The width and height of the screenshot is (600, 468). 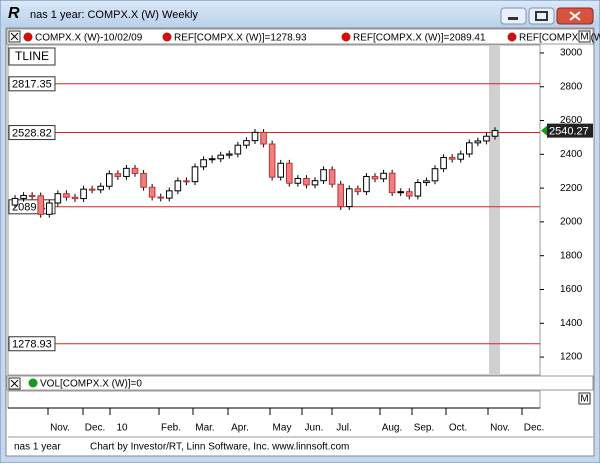 I want to click on last-value-label: 2540.27, so click(x=569, y=132).